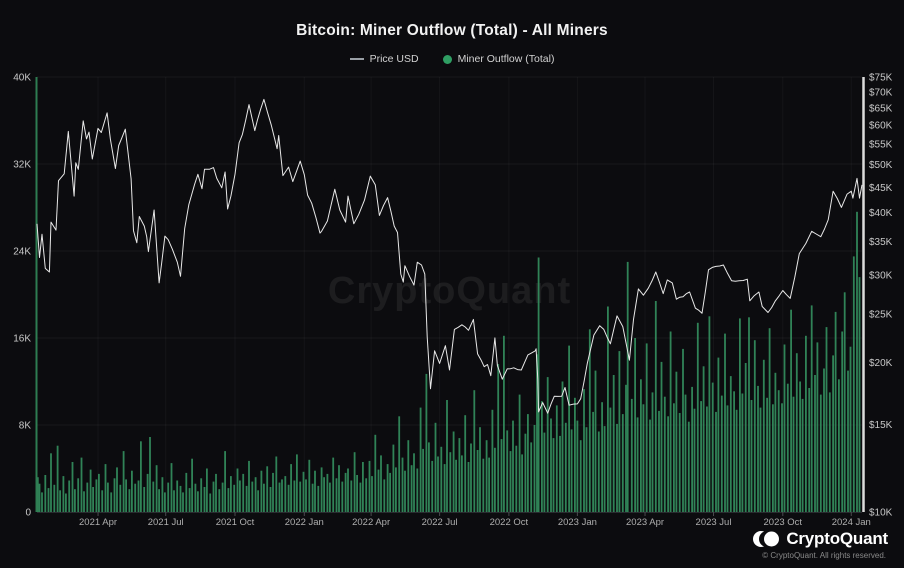 Image resolution: width=904 pixels, height=568 pixels. Describe the element at coordinates (440, 522) in the screenshot. I see `svg-text: 2022 Jul` at that location.